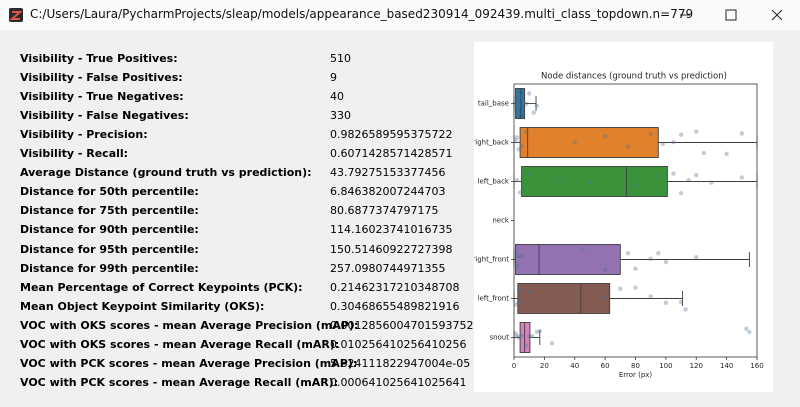 This screenshot has height=407, width=800. Describe the element at coordinates (391, 154) in the screenshot. I see `metric-value: 0.6071428571428571` at that location.